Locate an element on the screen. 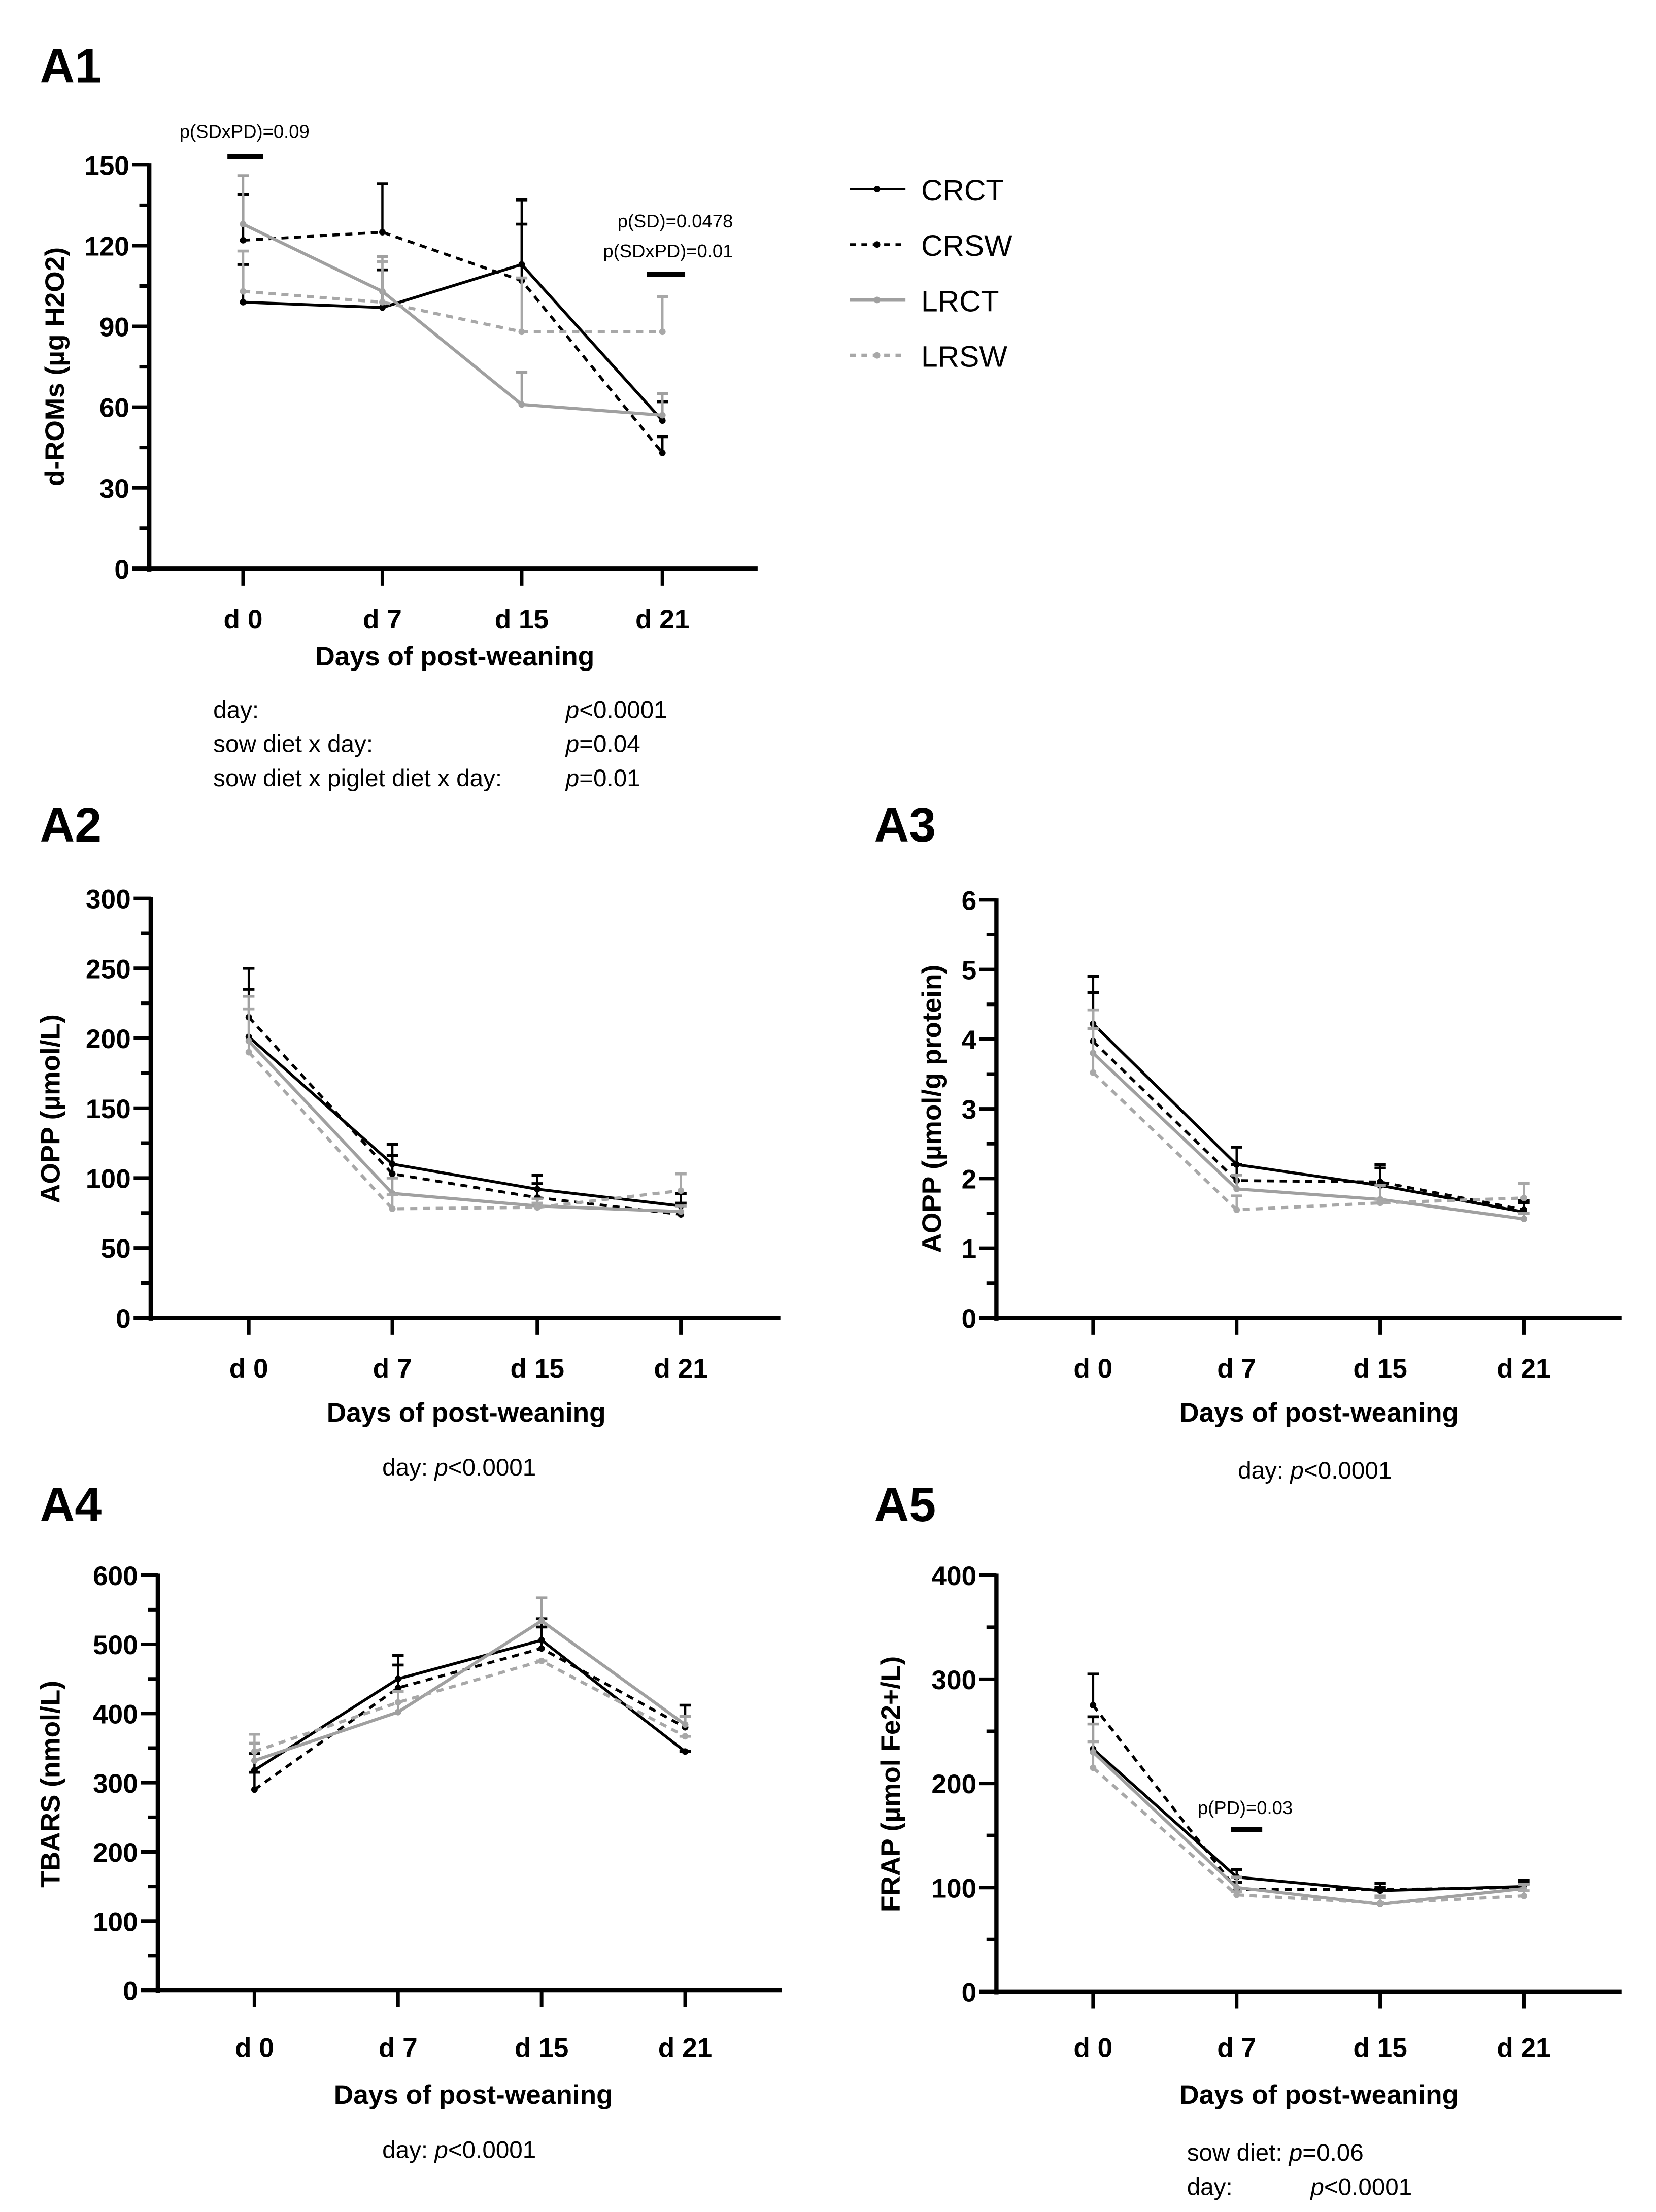 Image resolution: width=1656 pixels, height=2212 pixels. legend-label: CRSW is located at coordinates (966, 245).